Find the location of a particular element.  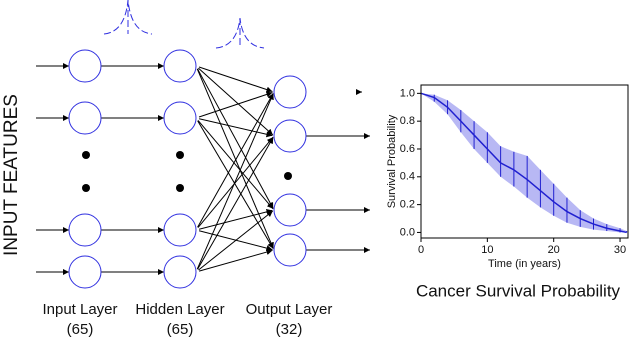

plot-frame is located at coordinates (524, 161).